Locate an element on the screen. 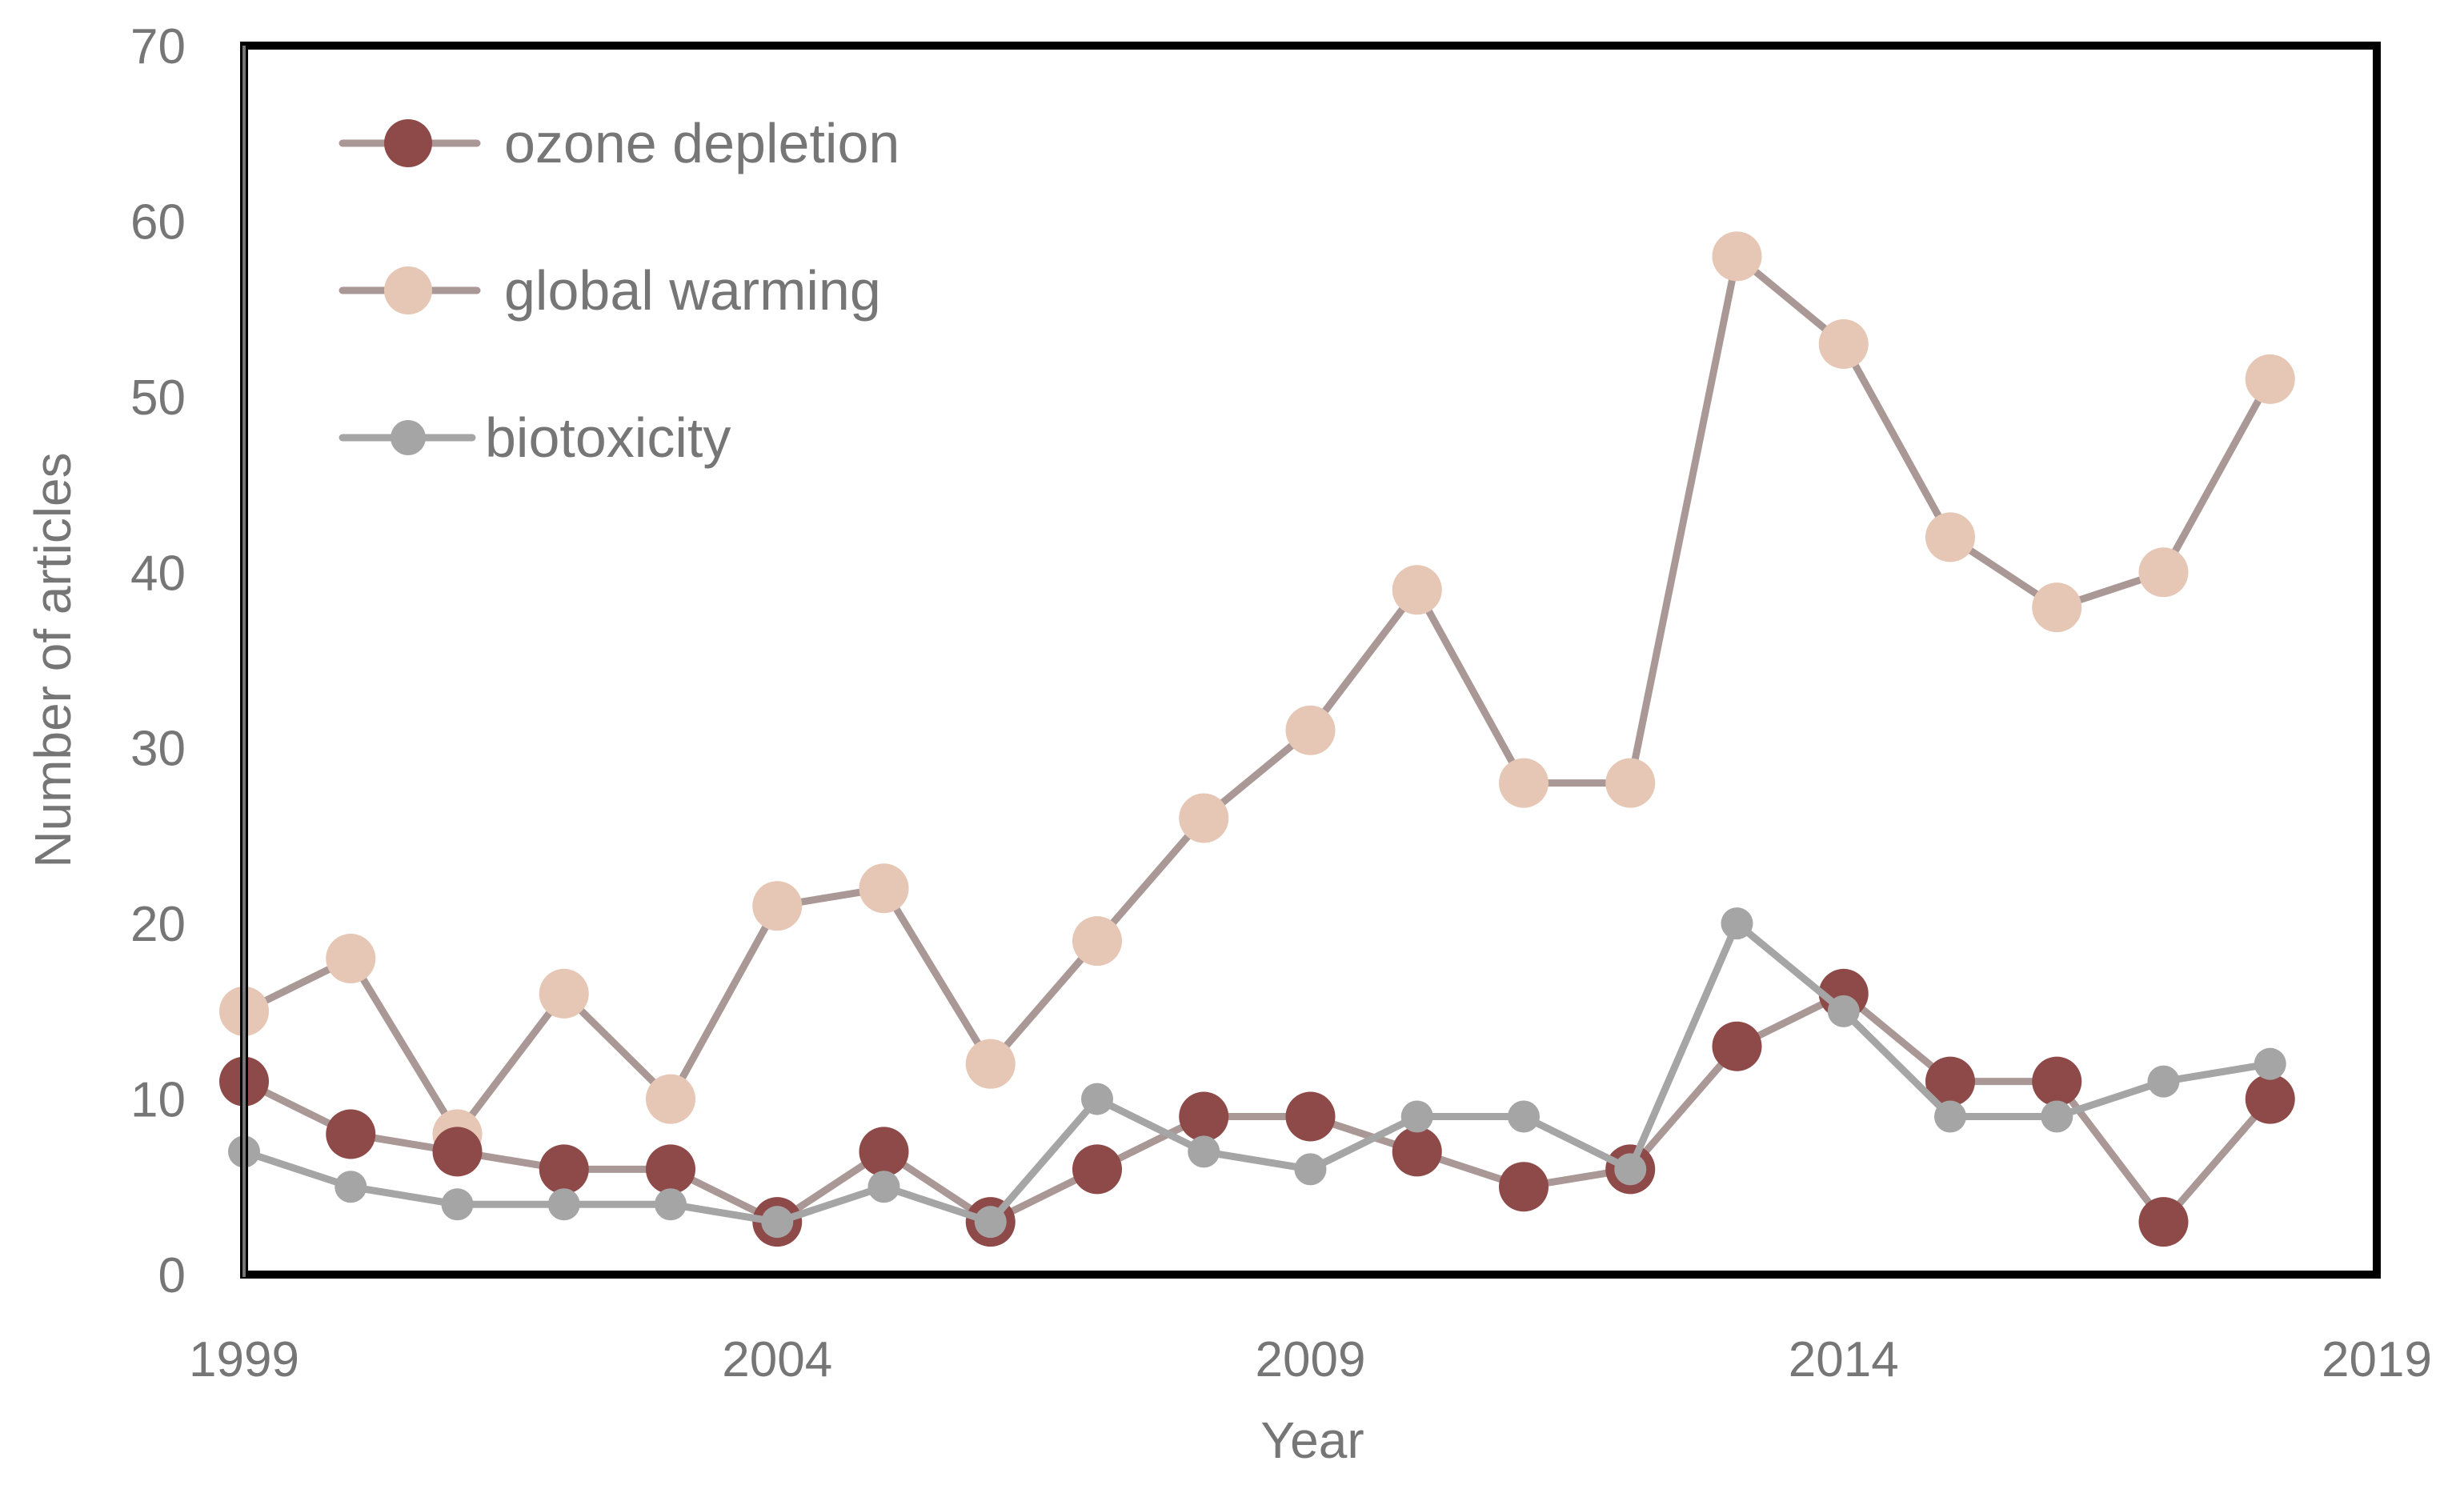  y-tick-label: 50 is located at coordinates (158, 398).